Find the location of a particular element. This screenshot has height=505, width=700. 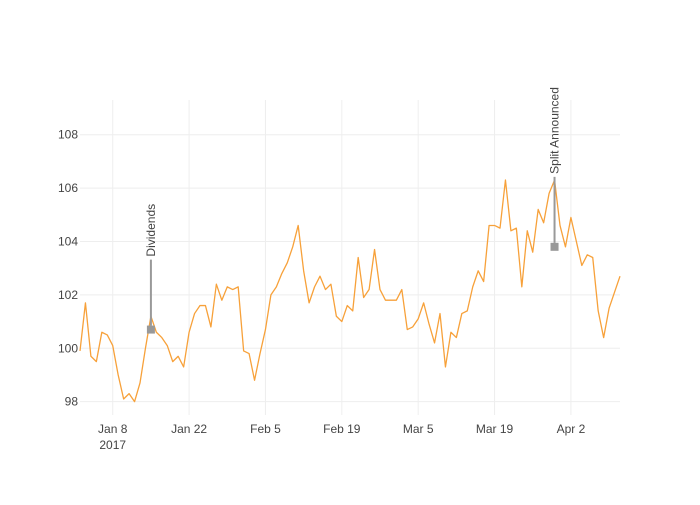

annotation-label: Dividends is located at coordinates (151, 230).